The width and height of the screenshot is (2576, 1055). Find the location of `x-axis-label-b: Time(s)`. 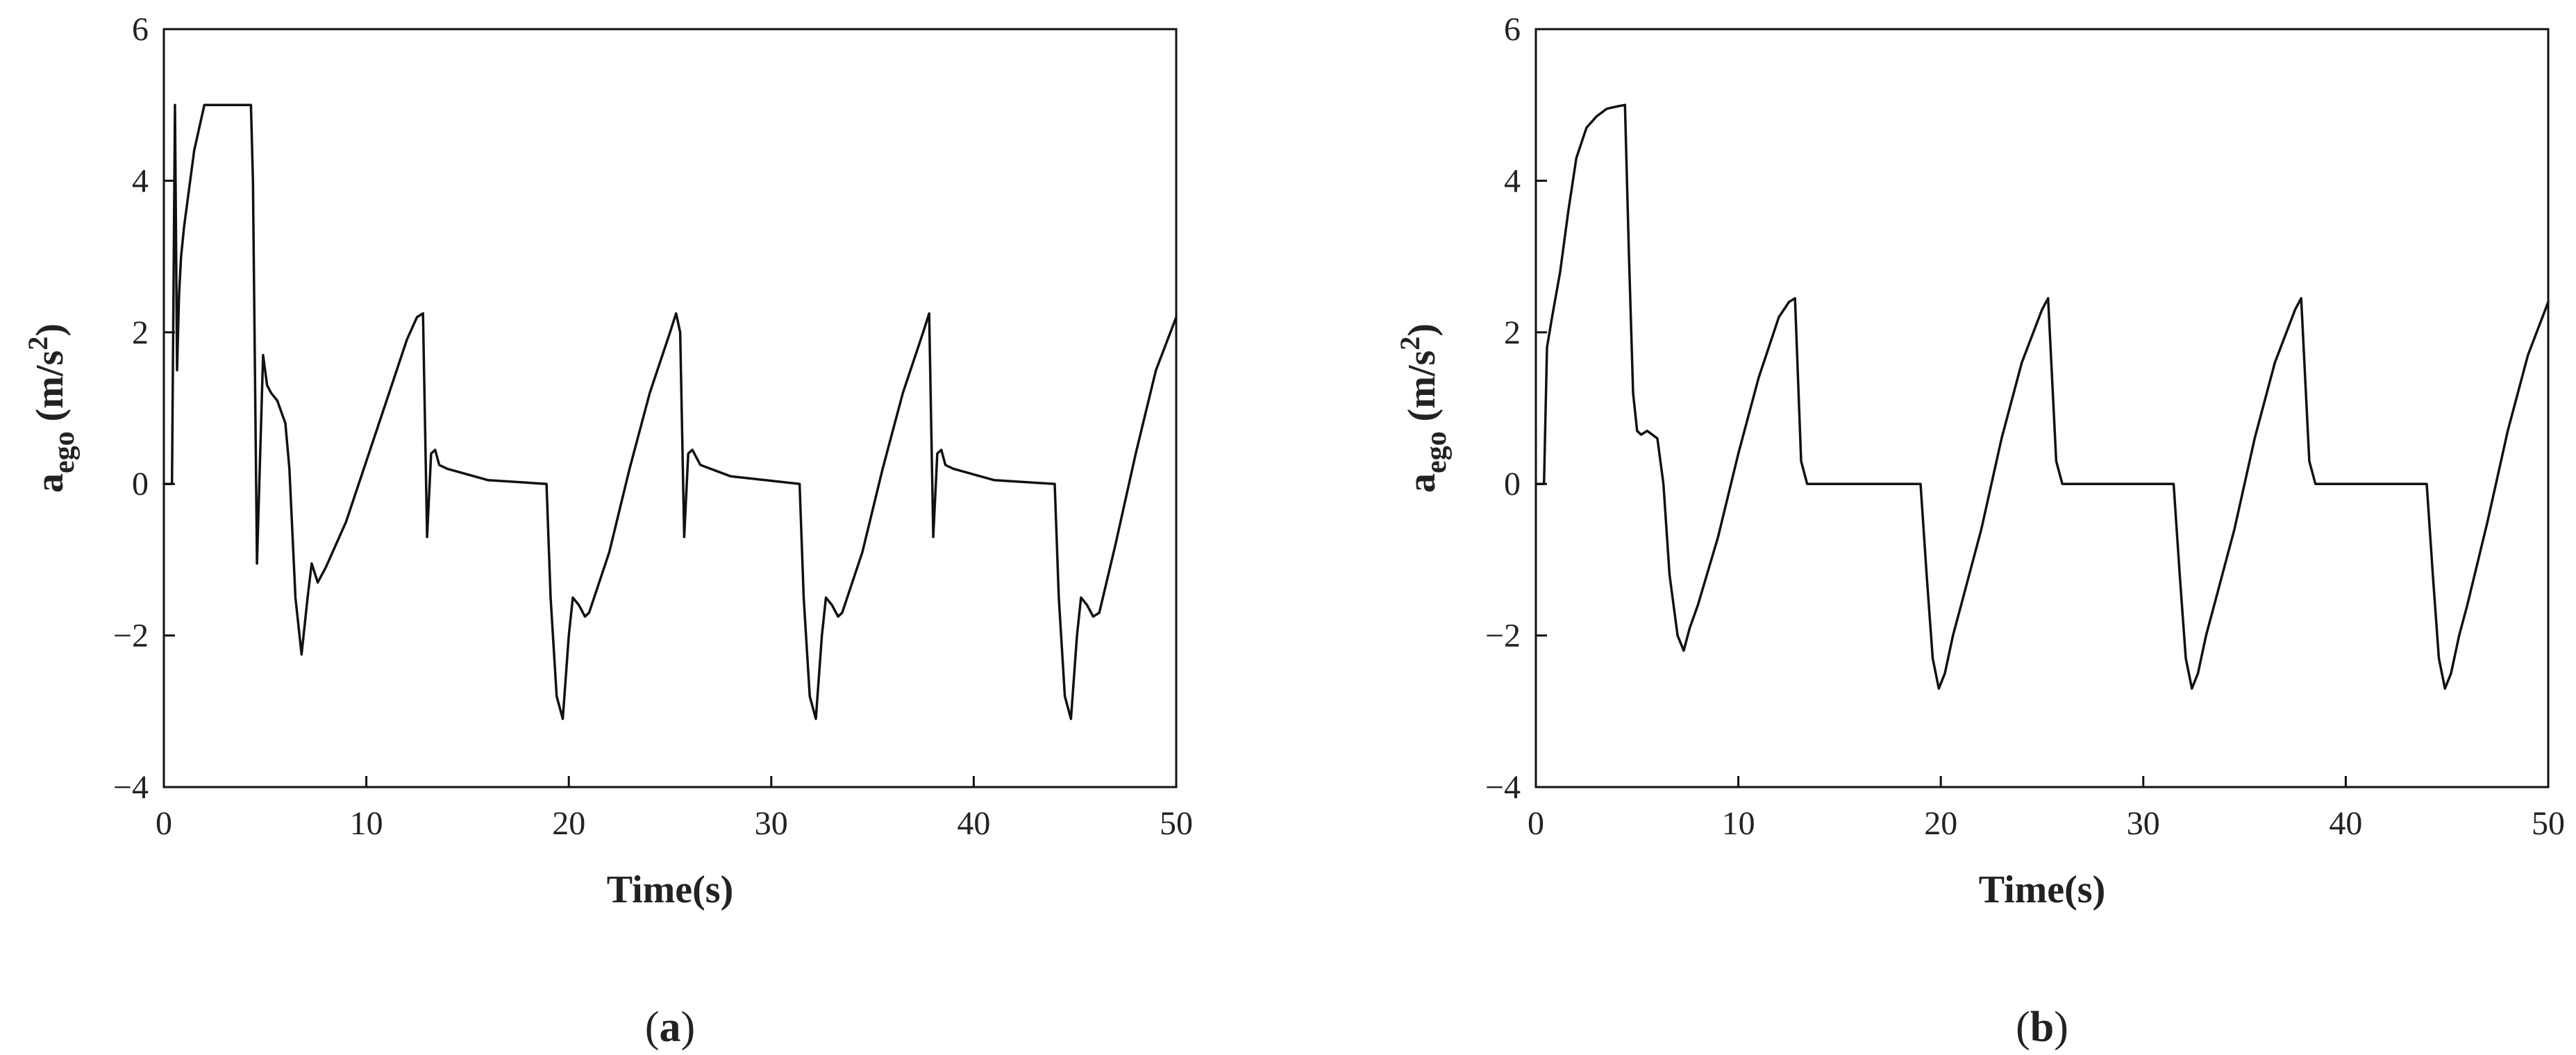

x-axis-label-b: Time(s) is located at coordinates (2042, 889).